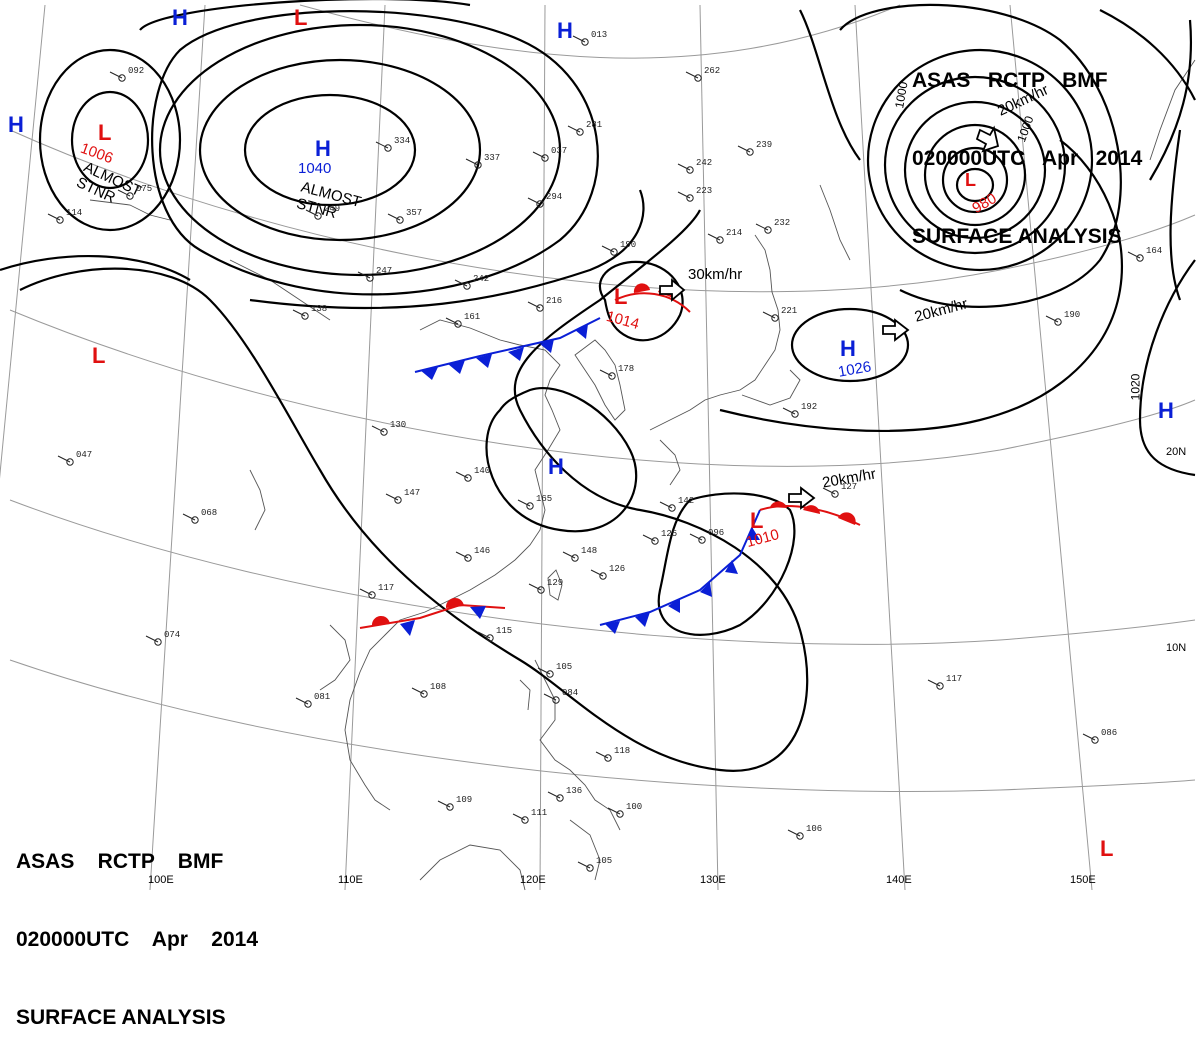 The height and width of the screenshot is (1057, 1200). What do you see at coordinates (1166, 410) in the screenshot?
I see `high-center-6: H` at bounding box center [1166, 410].